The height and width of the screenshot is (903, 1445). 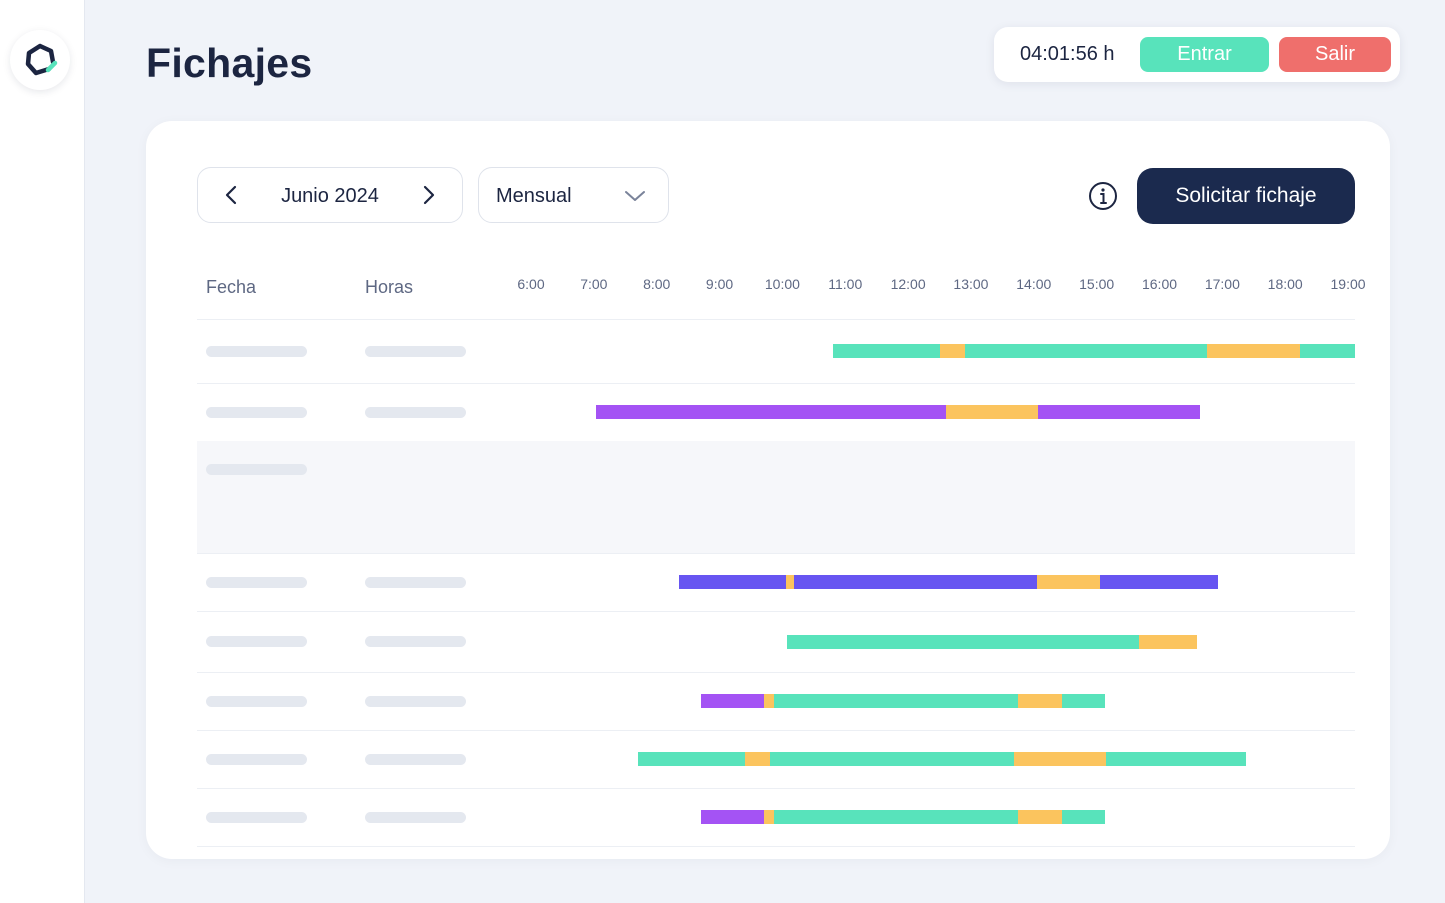 What do you see at coordinates (1034, 284) in the screenshot?
I see `hour-label: 14:00` at bounding box center [1034, 284].